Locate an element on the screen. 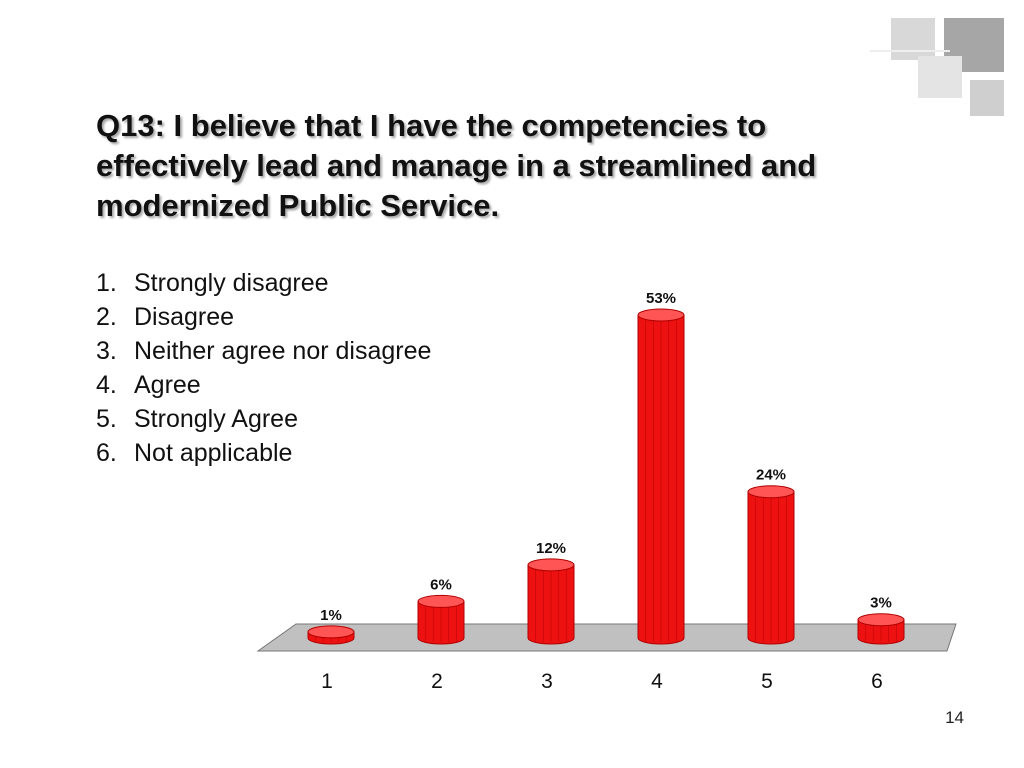 This screenshot has width=1024, height=768. answer-option: 3. Neither agree nor disagree is located at coordinates (263, 351).